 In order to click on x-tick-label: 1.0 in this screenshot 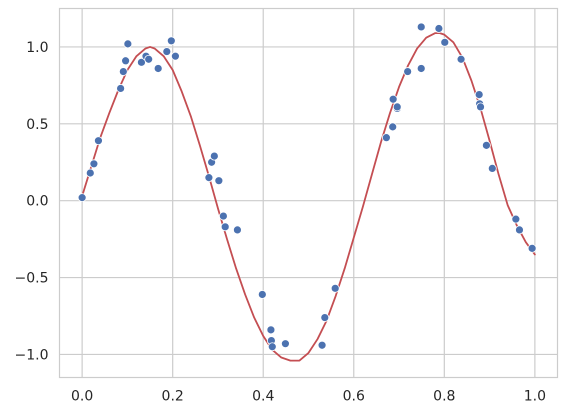, I will do `click(535, 397)`.